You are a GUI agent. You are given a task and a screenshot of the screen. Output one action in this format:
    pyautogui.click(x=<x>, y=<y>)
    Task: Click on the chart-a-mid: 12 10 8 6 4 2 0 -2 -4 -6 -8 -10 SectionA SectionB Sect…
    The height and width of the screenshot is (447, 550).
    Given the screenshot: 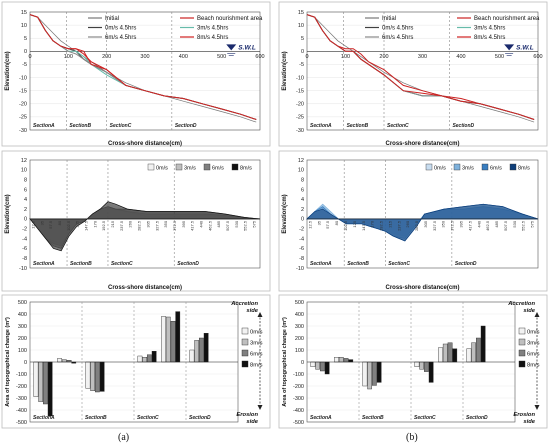 What is the action you would take?
    pyautogui.click(x=133, y=224)
    